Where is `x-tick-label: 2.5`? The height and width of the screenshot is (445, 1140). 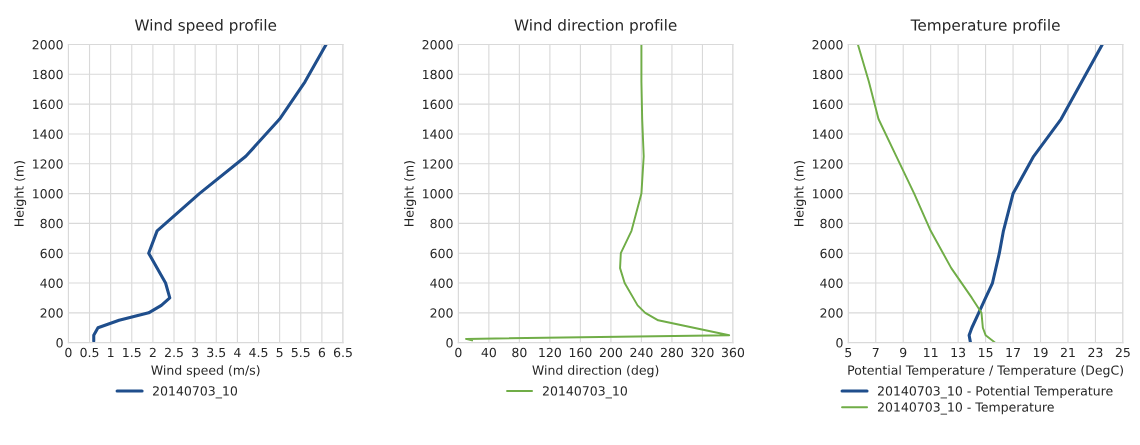
x-tick-label: 2.5 is located at coordinates (174, 352).